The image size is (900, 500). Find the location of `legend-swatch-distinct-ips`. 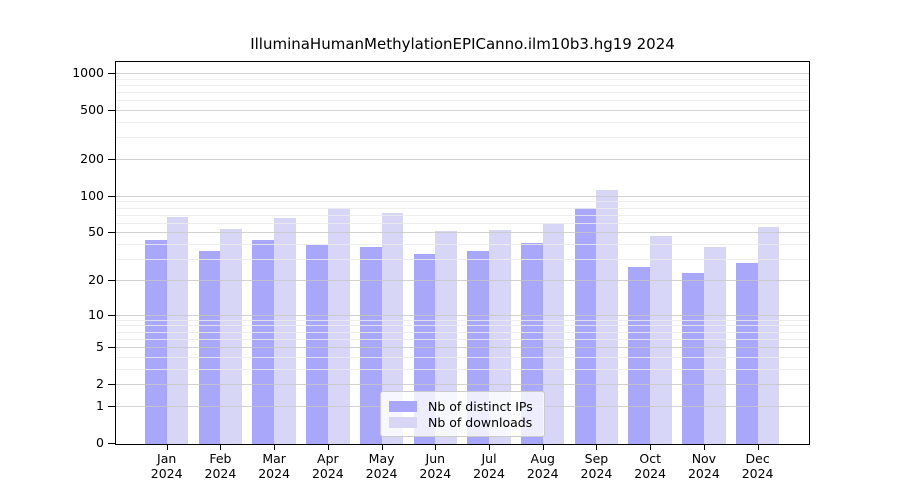

legend-swatch-distinct-ips is located at coordinates (403, 406).